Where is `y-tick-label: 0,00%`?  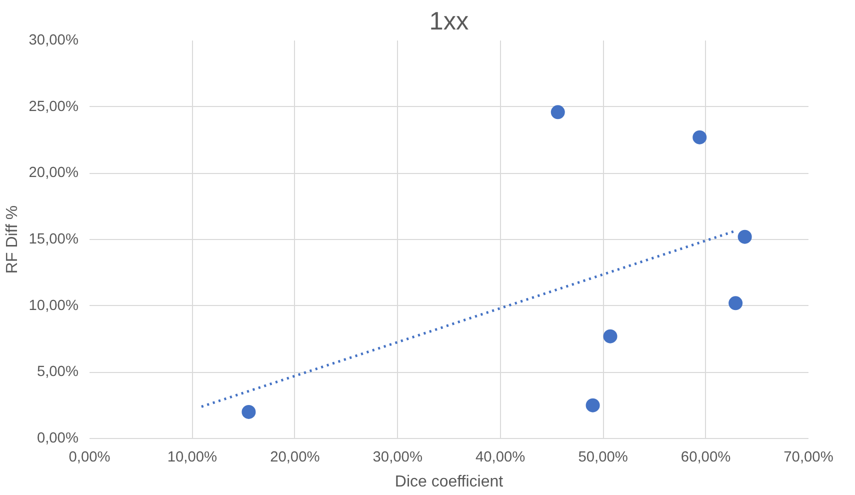
y-tick-label: 0,00% is located at coordinates (57, 438).